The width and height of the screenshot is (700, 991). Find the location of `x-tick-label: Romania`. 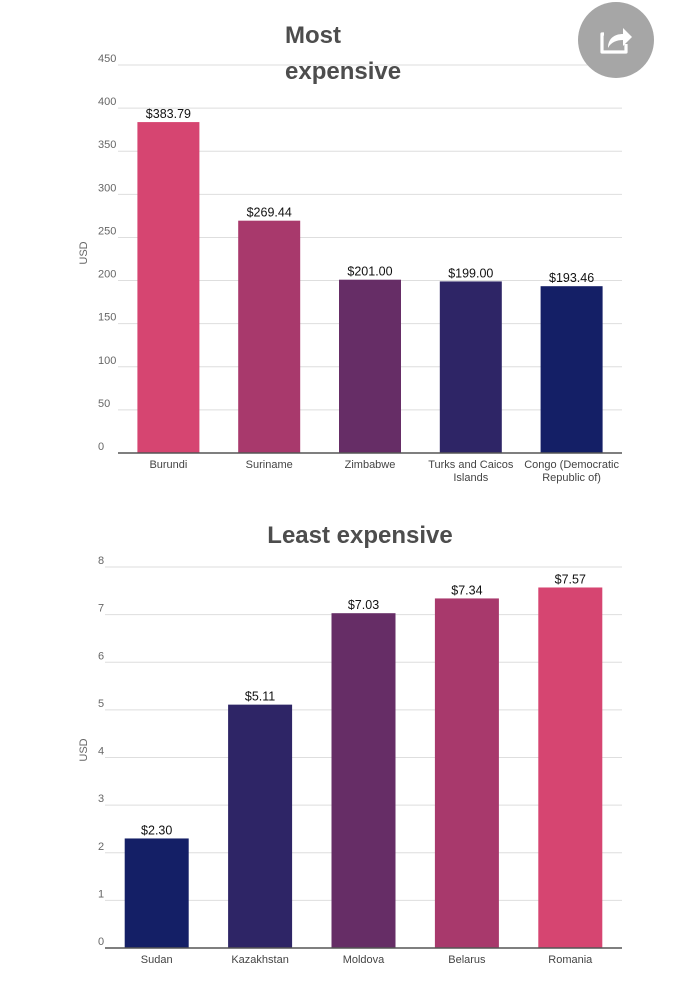

x-tick-label: Romania is located at coordinates (570, 960).